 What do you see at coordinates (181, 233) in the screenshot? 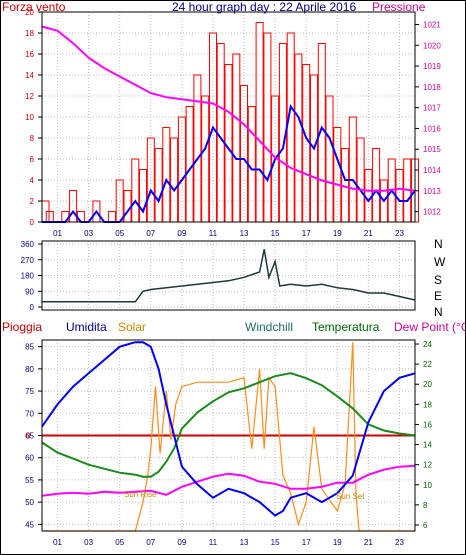
I see `top-x-tick: 09` at bounding box center [181, 233].